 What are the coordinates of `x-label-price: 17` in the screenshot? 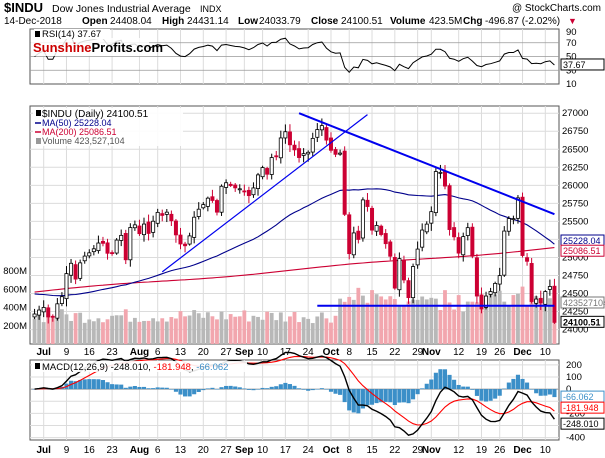 It's located at (286, 352).